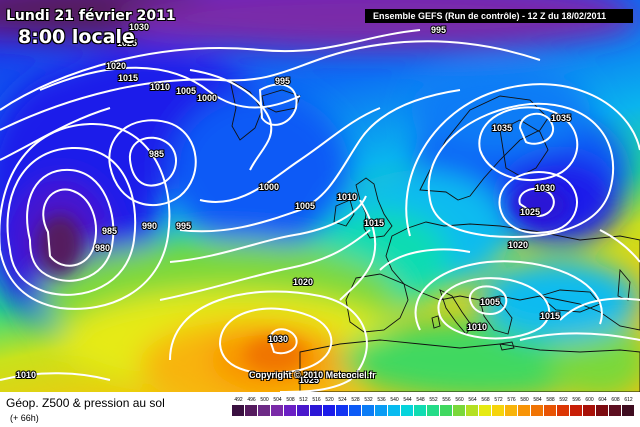  Describe the element at coordinates (368, 407) in the screenshot. I see `legend-item: 532` at that location.